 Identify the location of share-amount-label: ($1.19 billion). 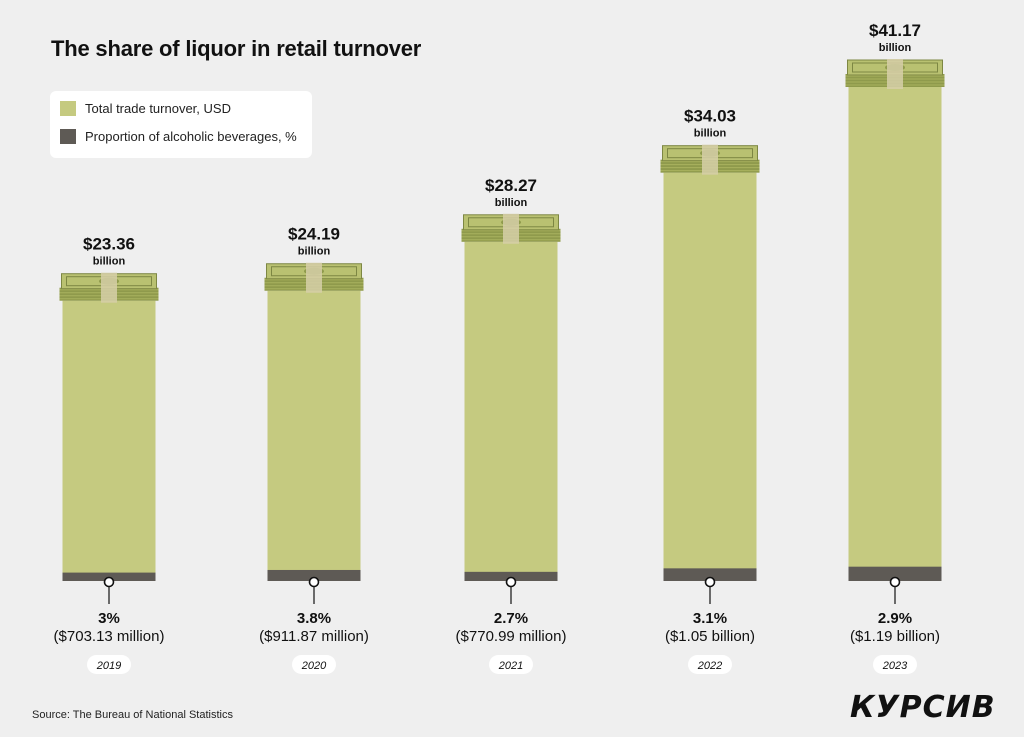
(895, 636).